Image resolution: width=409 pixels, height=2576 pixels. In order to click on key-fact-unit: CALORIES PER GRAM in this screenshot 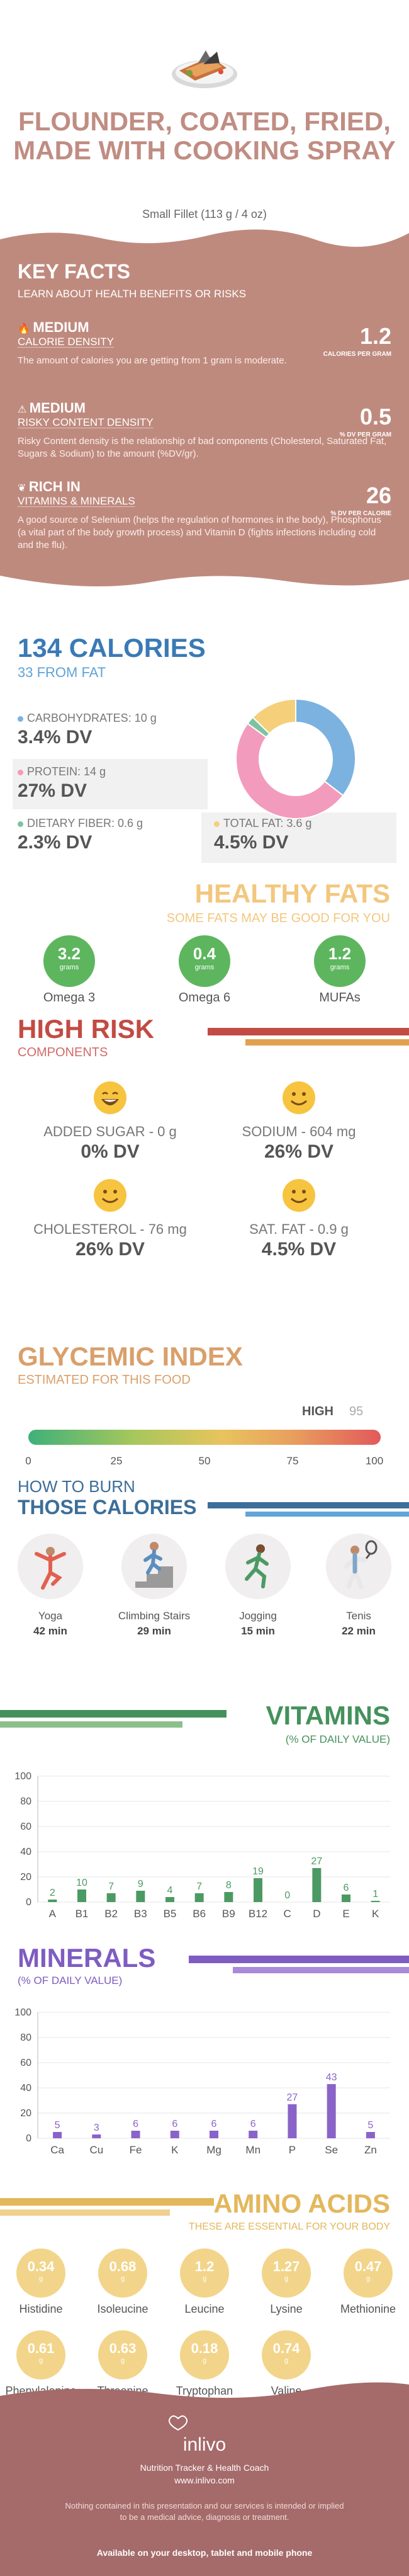, I will do `click(357, 354)`.